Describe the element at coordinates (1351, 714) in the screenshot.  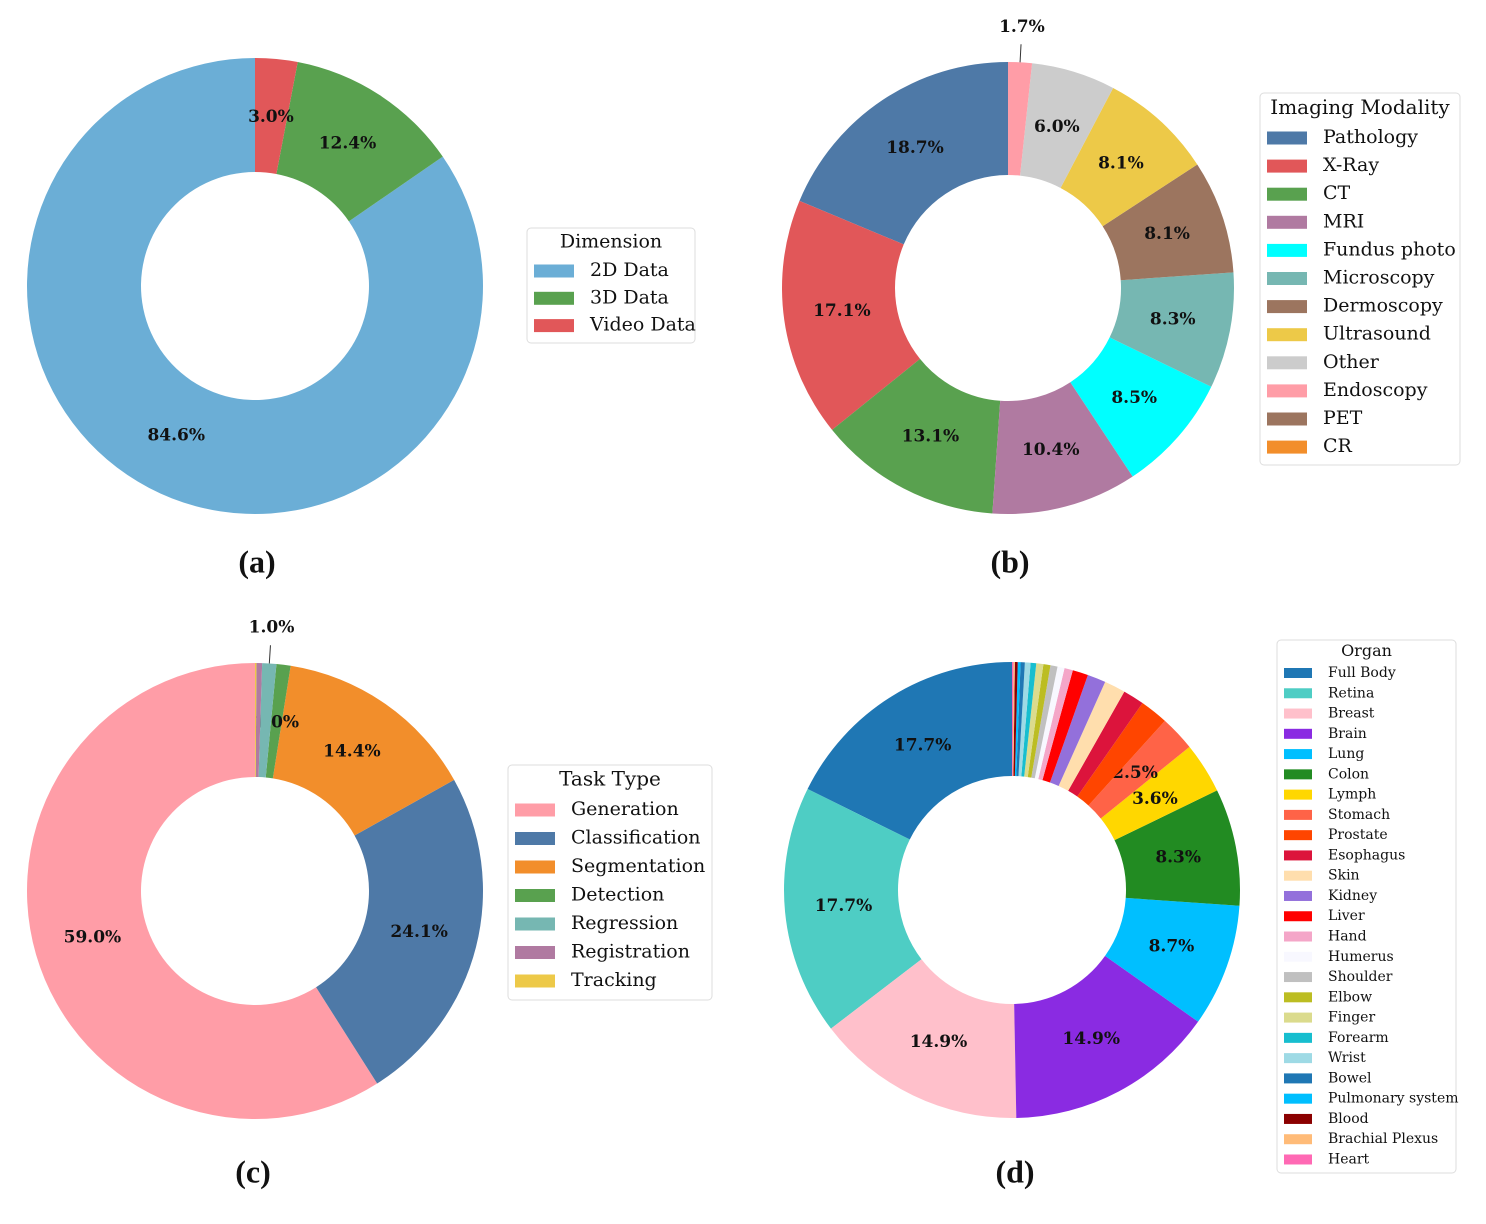
I see `legend-label: Breast` at that location.